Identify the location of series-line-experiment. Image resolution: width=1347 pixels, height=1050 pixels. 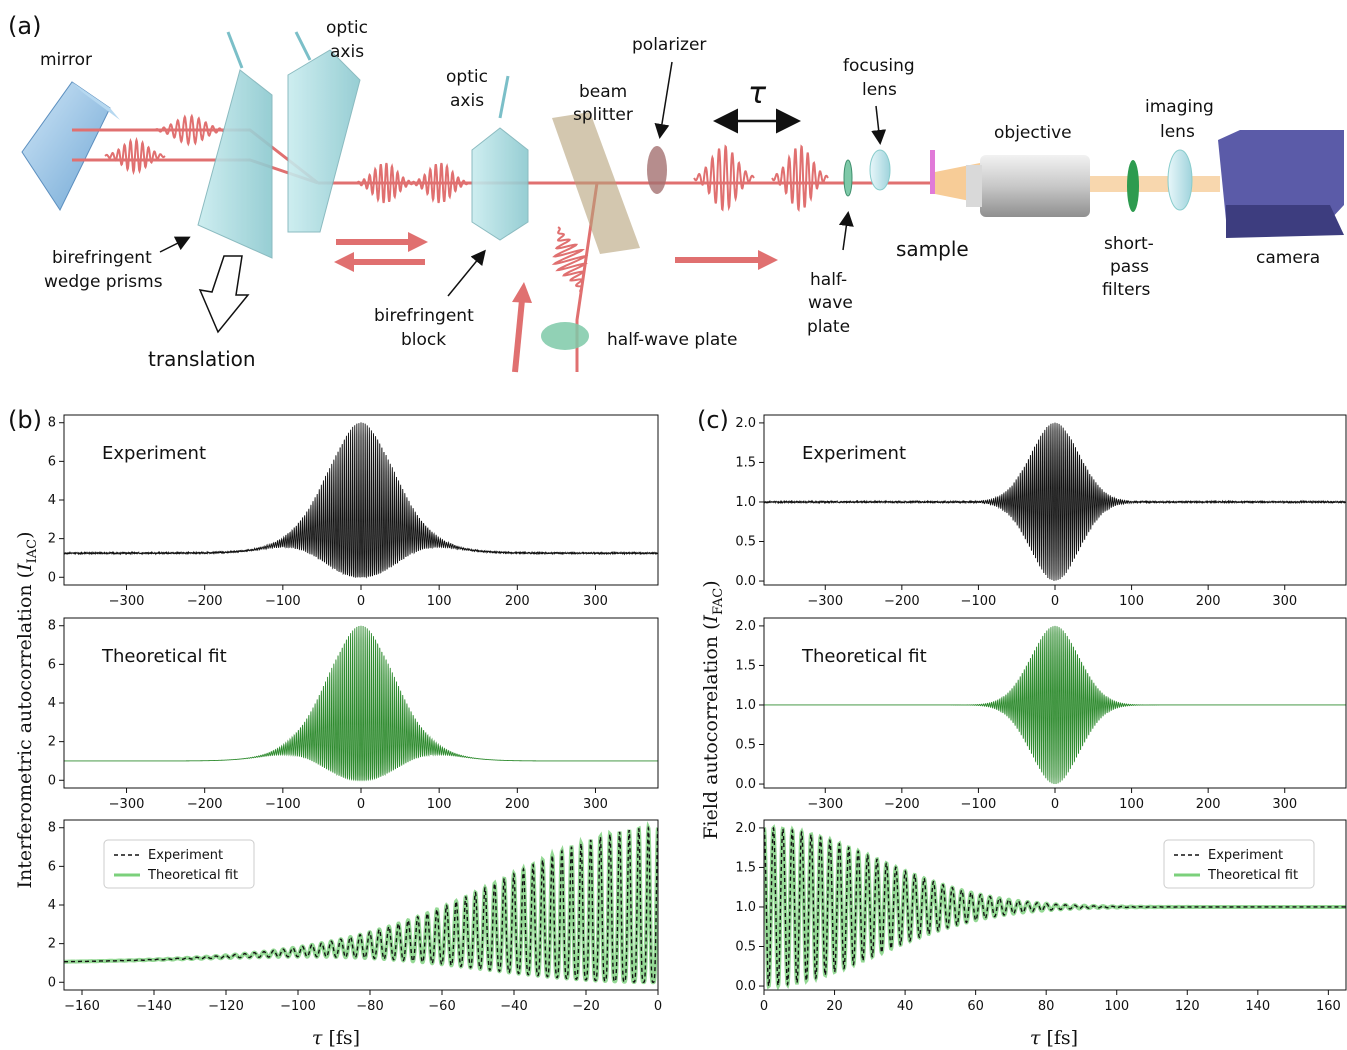
(1055, 907).